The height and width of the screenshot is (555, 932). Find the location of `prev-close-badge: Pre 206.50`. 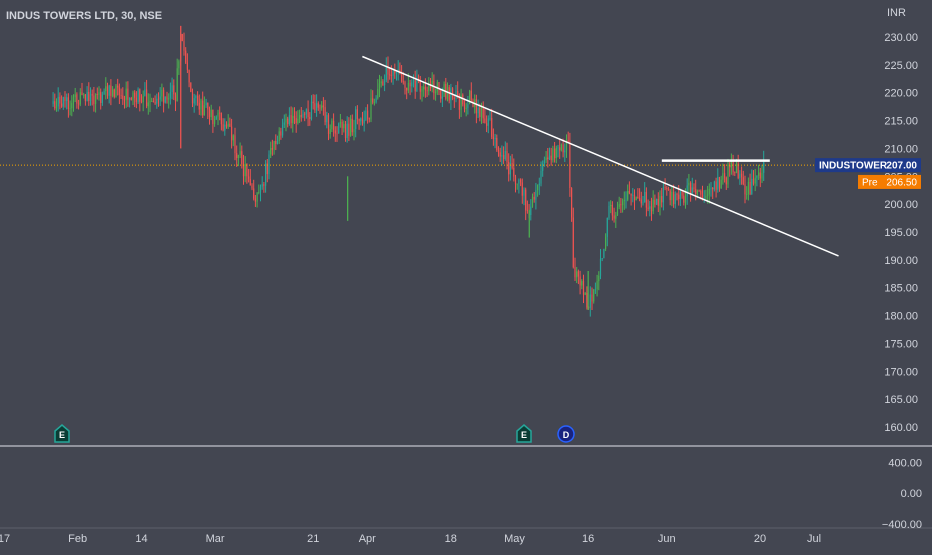

prev-close-badge: Pre 206.50 is located at coordinates (889, 181).